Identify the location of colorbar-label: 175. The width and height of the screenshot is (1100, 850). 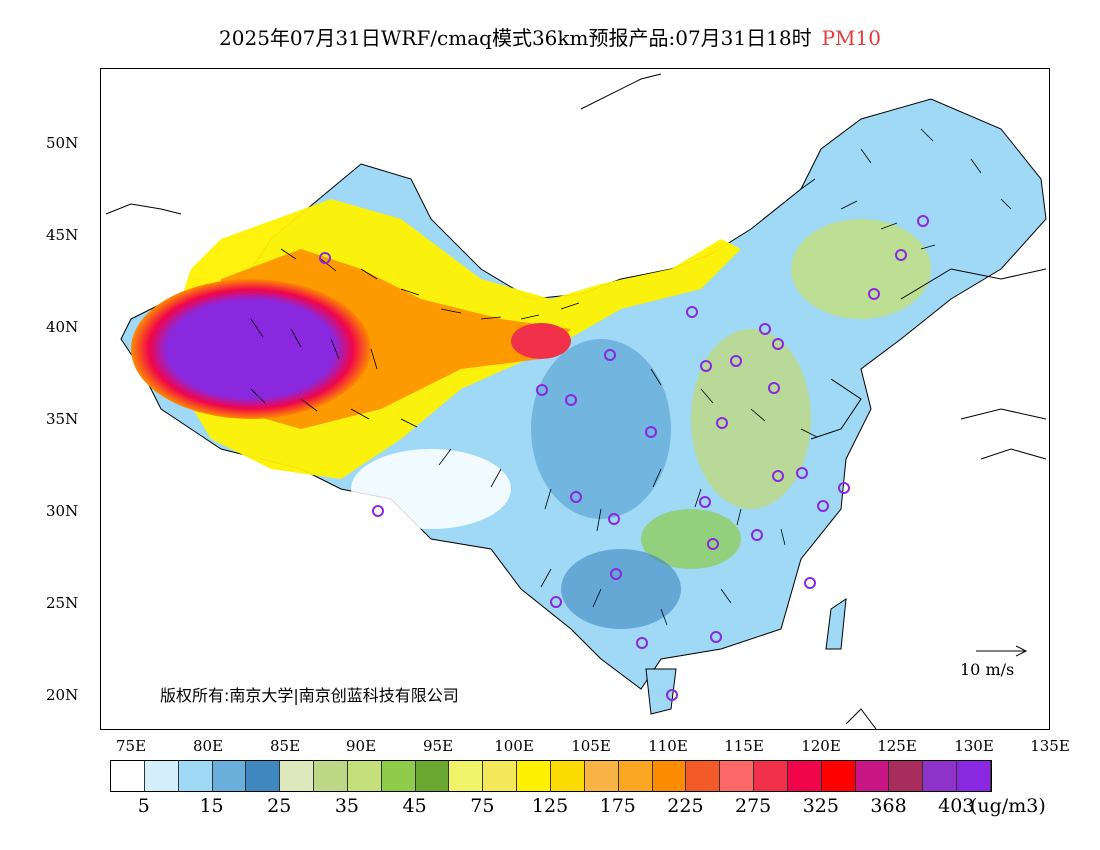
(617, 806).